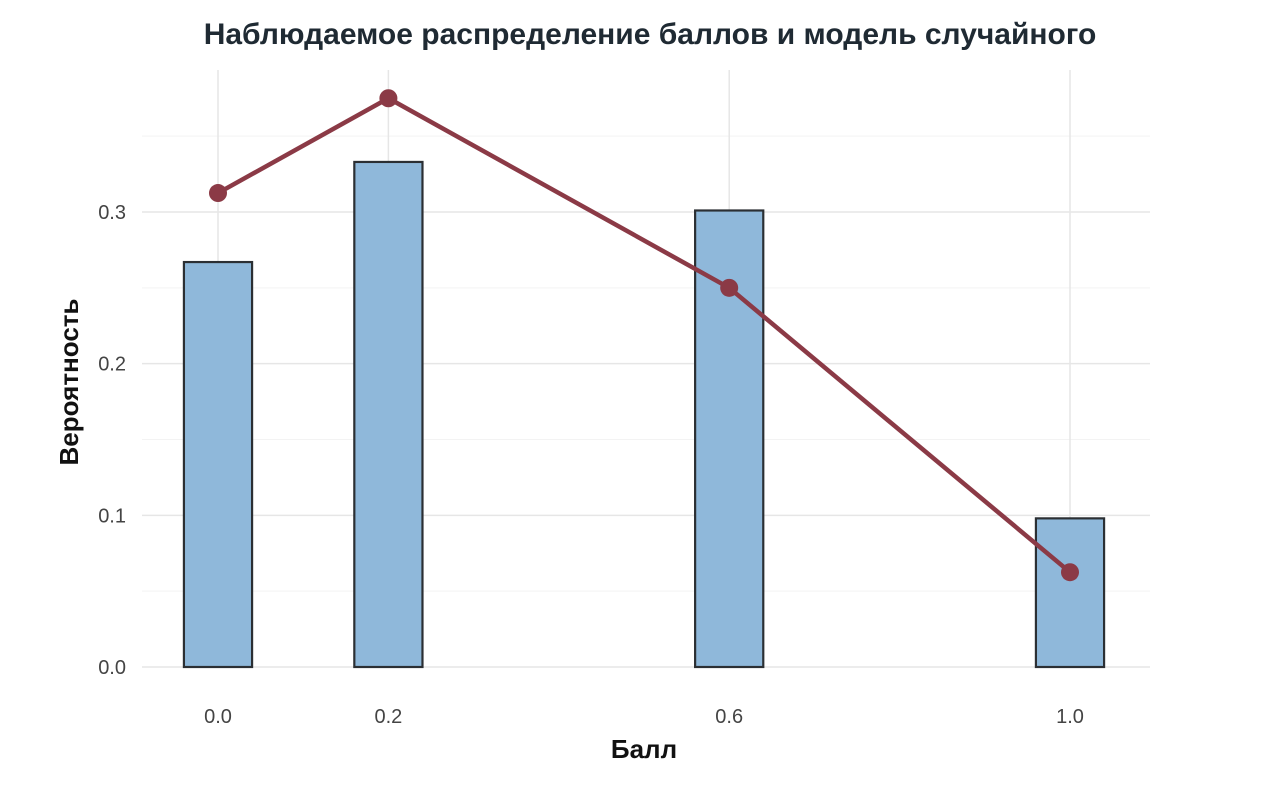 The image size is (1280, 802). Describe the element at coordinates (388, 717) in the screenshot. I see `x-tick-label: 0.2` at that location.